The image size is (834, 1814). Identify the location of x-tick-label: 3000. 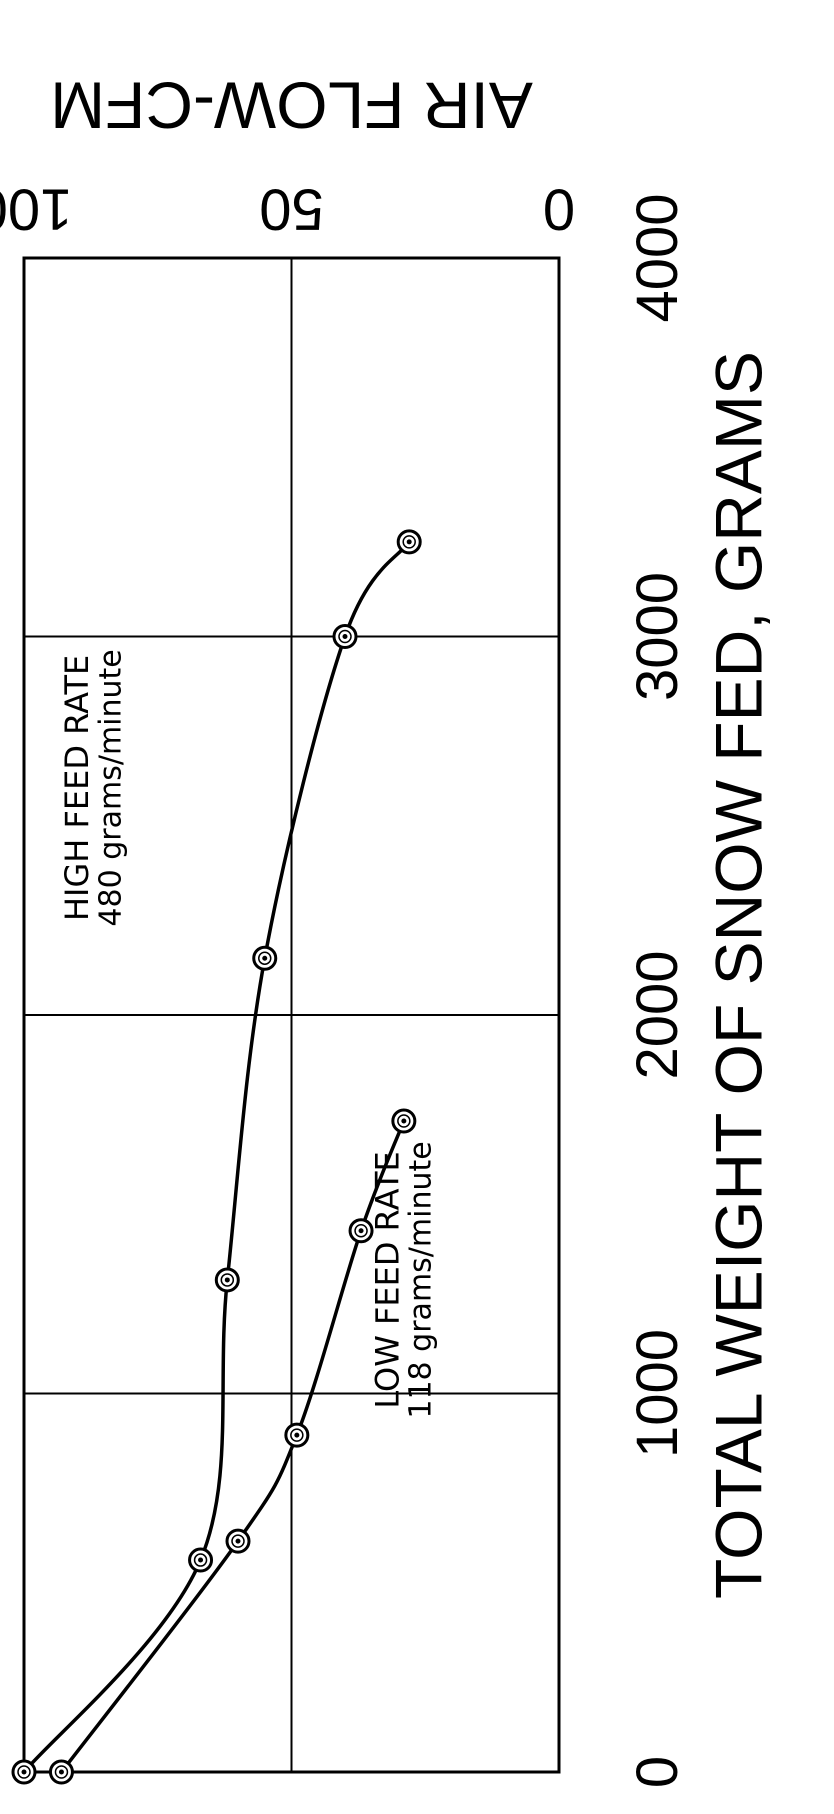
(657, 636).